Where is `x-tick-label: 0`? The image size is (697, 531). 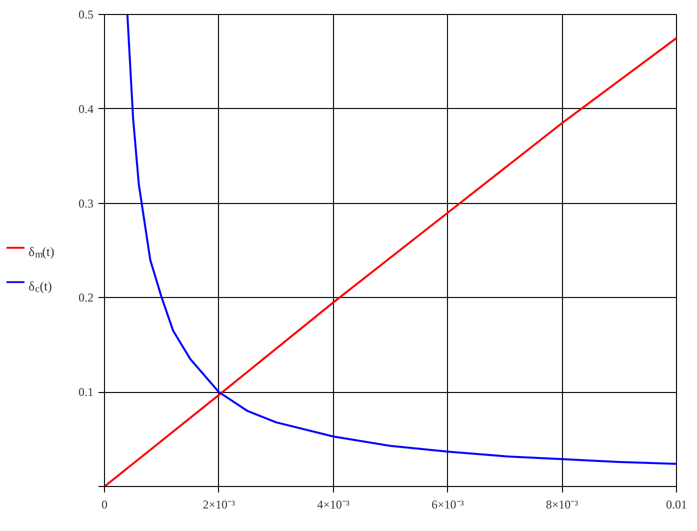 x-tick-label: 0 is located at coordinates (105, 505).